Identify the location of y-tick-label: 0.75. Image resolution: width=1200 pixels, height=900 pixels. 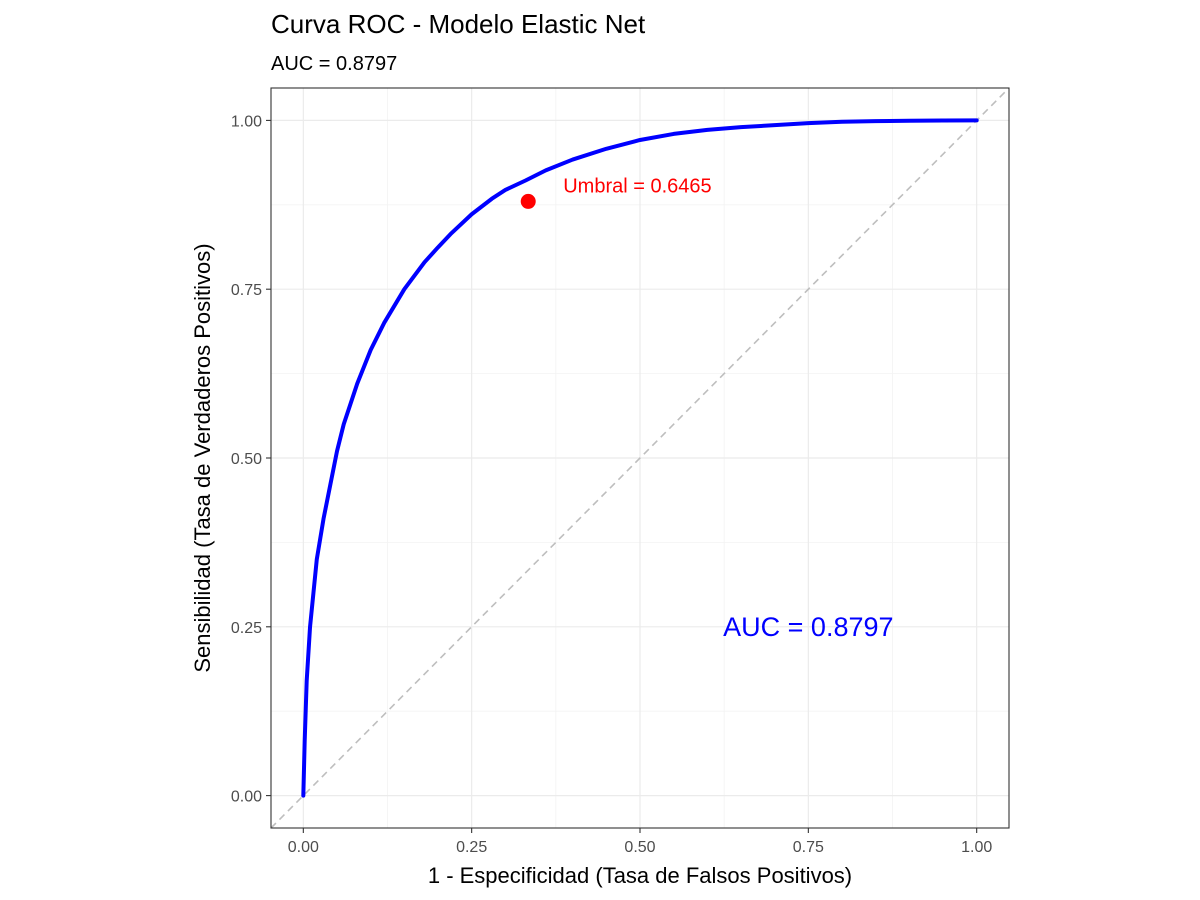
(246, 290).